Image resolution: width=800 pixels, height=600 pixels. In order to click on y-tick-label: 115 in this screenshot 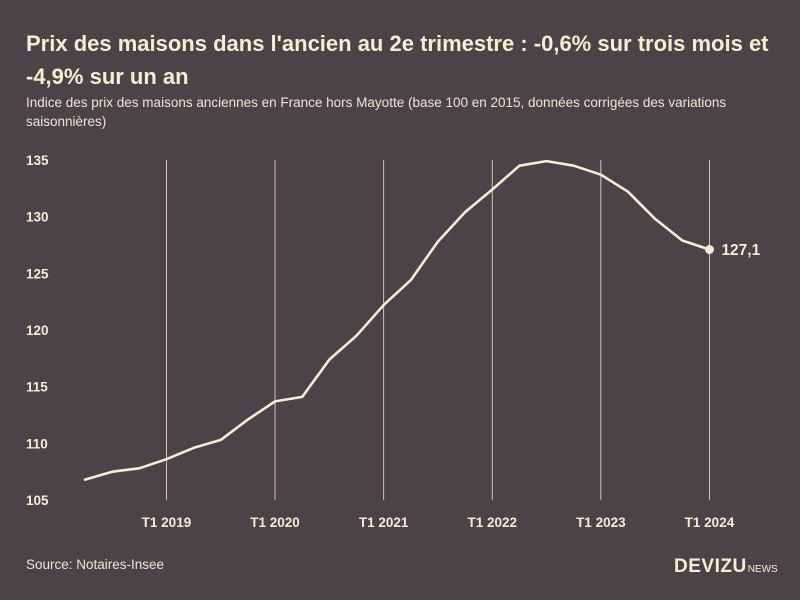, I will do `click(37, 387)`.